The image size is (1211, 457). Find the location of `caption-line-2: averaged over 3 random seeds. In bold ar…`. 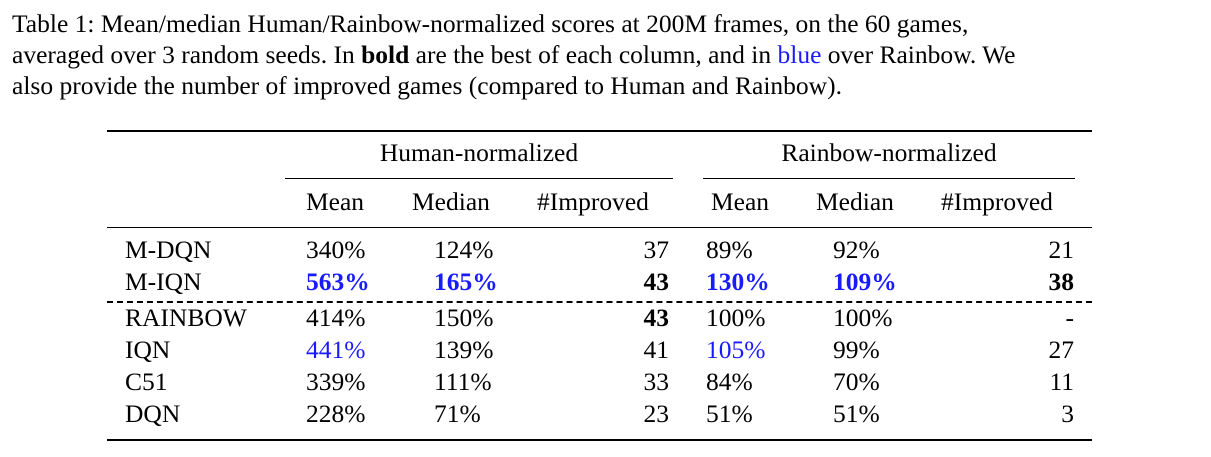

caption-line-2: averaged over 3 random seeds. In bold ar… is located at coordinates (607, 54).